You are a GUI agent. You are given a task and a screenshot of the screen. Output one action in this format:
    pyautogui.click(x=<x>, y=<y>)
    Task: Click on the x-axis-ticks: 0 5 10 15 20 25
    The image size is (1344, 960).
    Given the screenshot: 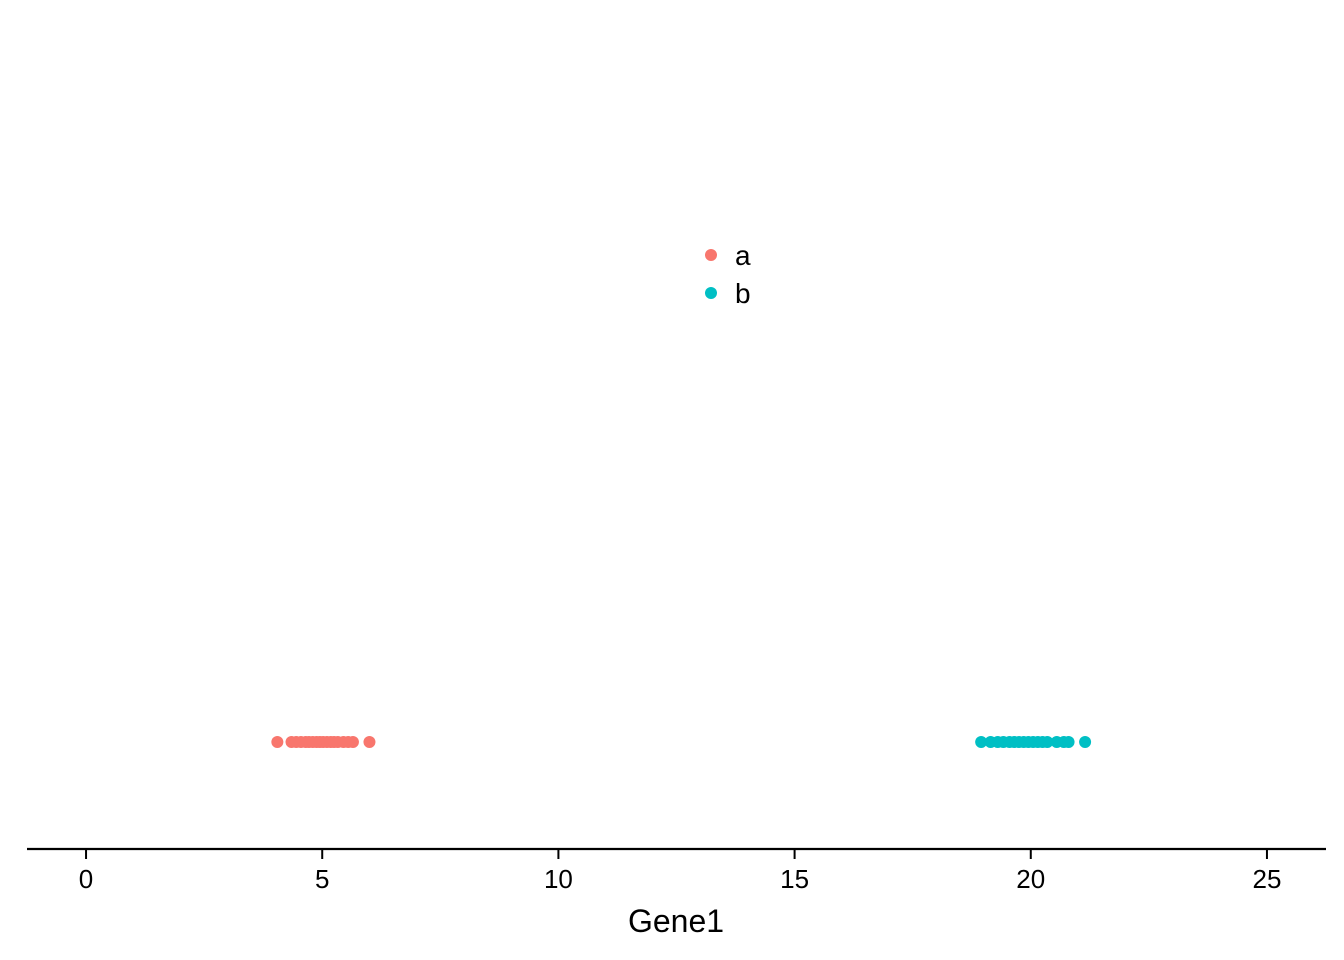 What is the action you would take?
    pyautogui.click(x=680, y=871)
    